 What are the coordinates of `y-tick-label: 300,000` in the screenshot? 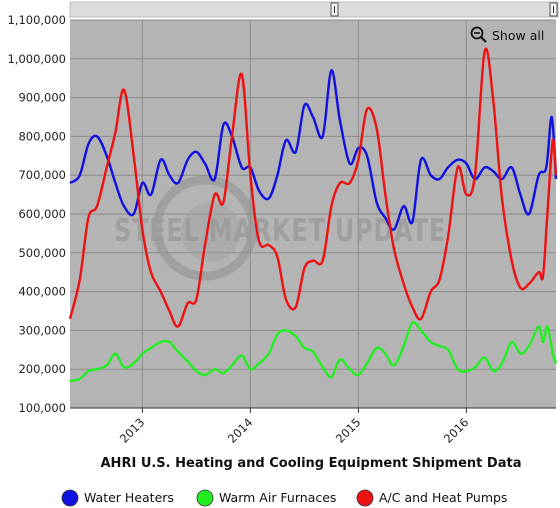 It's located at (42, 330).